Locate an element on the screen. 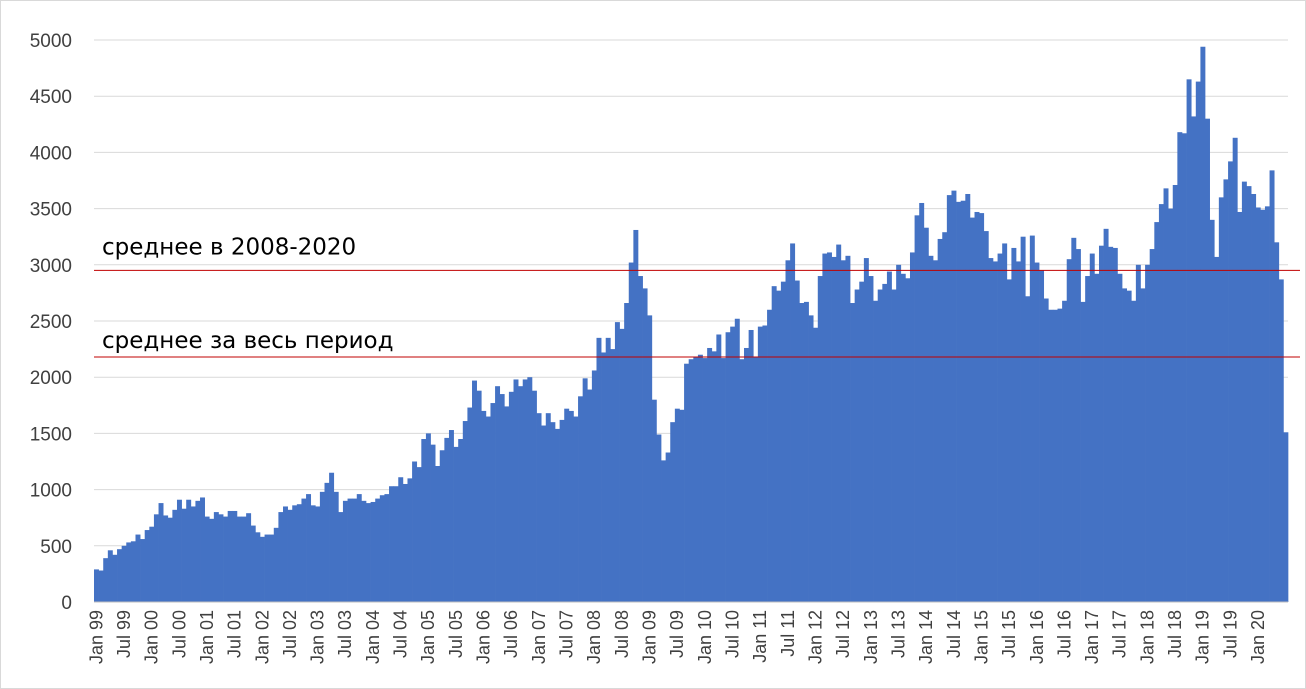 The width and height of the screenshot is (1306, 689). x-tick-label: Jul 04 is located at coordinates (401, 634).